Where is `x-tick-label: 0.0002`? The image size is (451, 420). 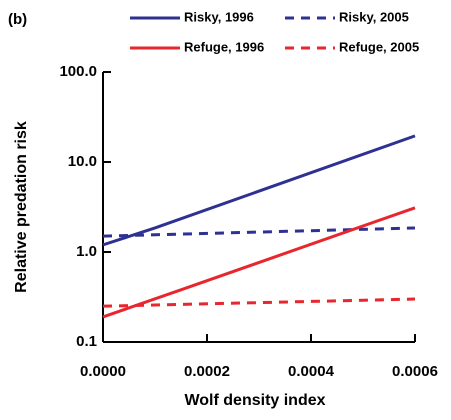 x-tick-label: 0.0002 is located at coordinates (207, 371).